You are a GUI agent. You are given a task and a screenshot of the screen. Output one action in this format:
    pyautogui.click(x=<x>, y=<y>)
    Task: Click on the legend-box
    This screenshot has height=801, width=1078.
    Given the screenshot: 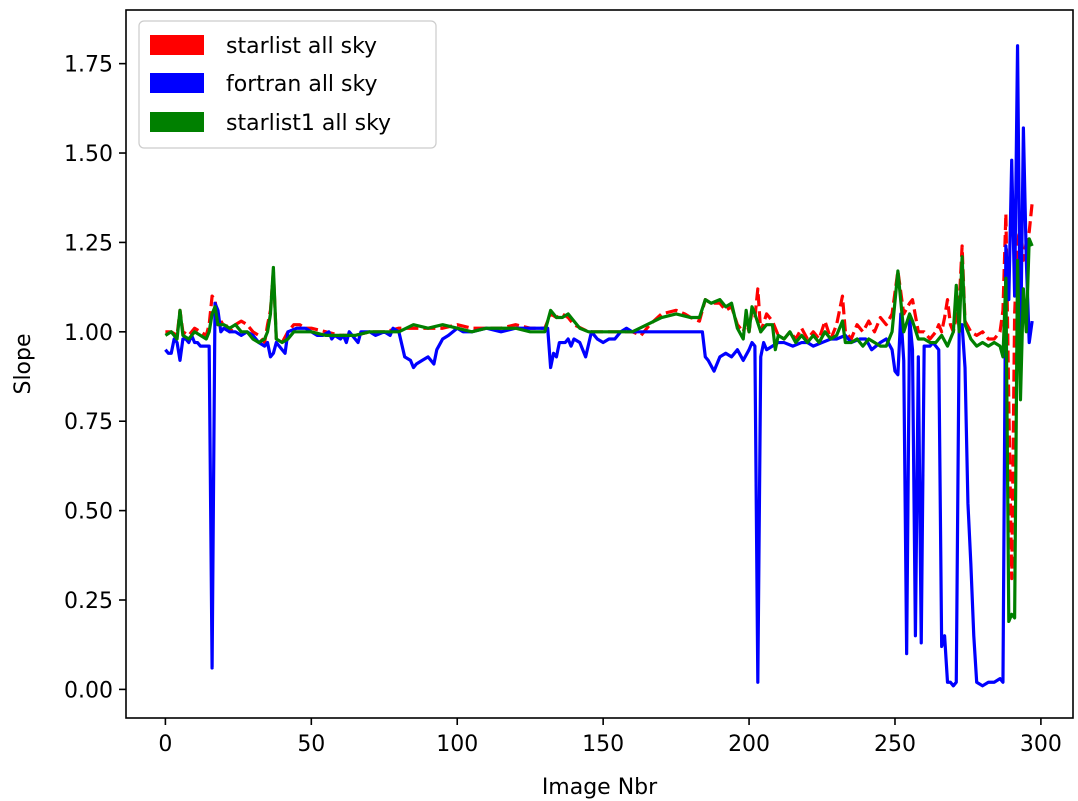 What is the action you would take?
    pyautogui.click(x=287, y=84)
    